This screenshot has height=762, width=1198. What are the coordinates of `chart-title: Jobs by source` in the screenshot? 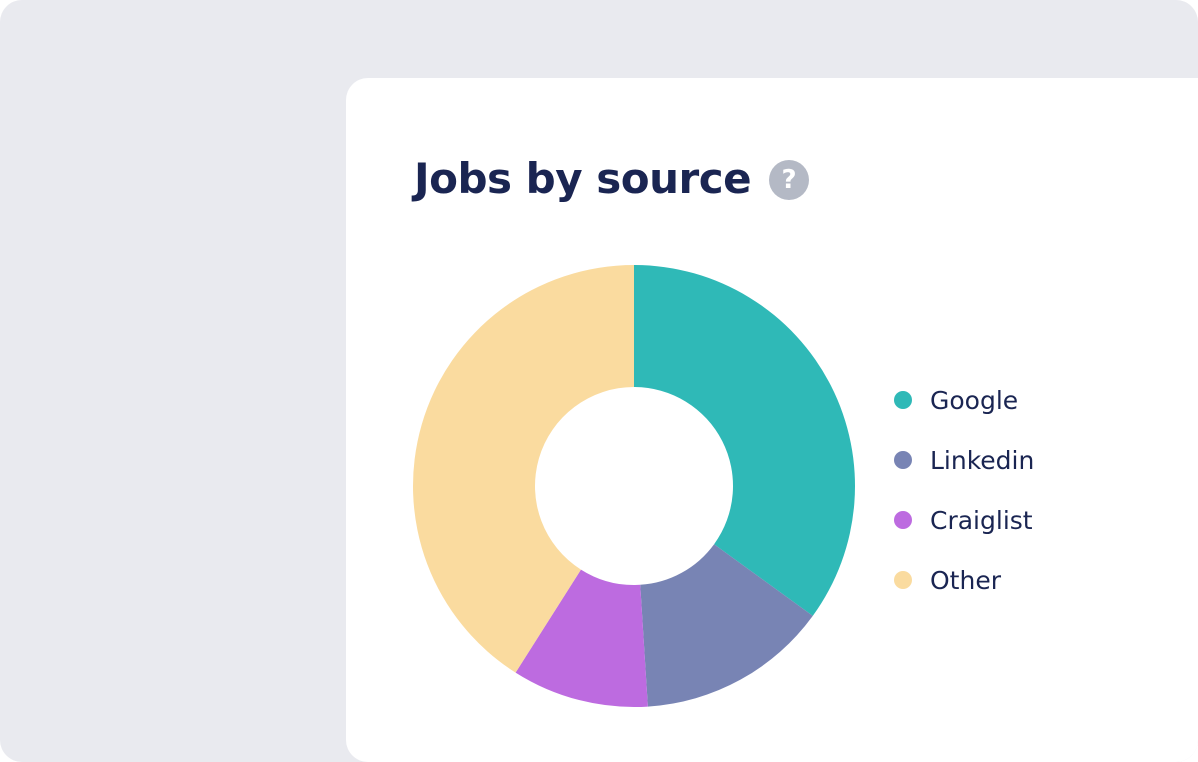 It's located at (583, 178).